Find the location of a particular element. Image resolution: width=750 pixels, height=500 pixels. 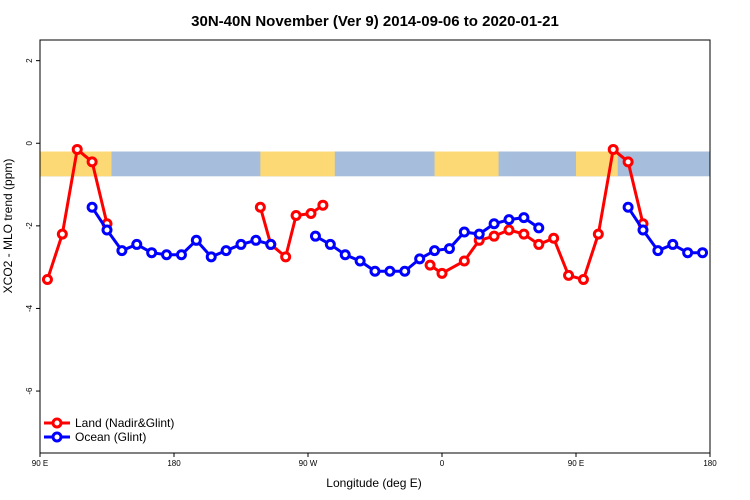

x-tick-label: 0 is located at coordinates (442, 463).